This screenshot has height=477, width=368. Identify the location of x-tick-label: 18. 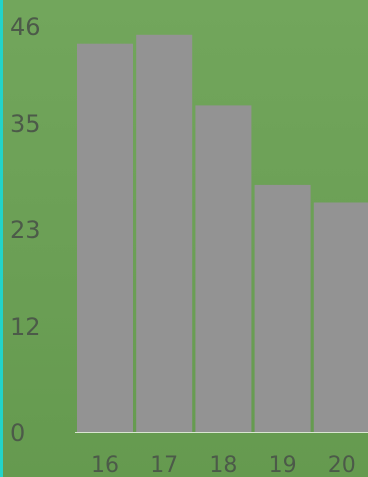
(223, 465).